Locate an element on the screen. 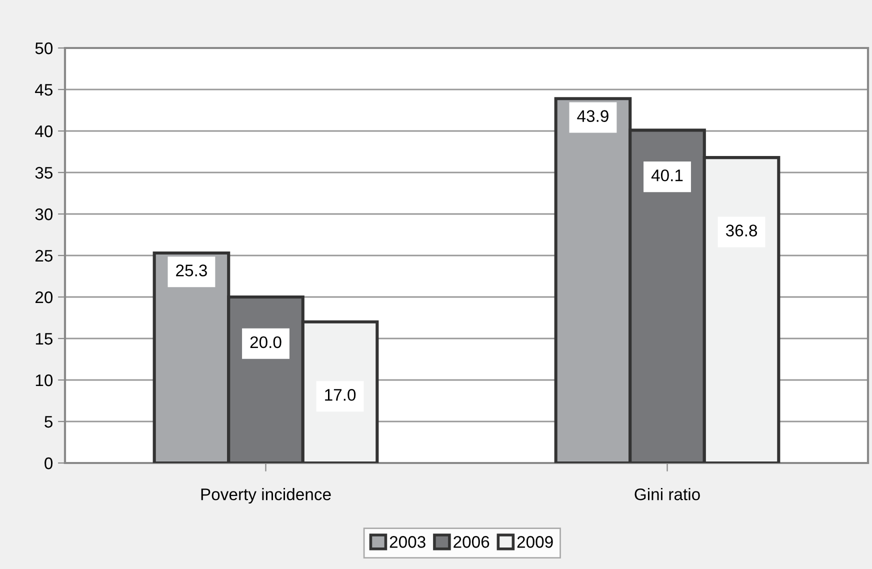 The height and width of the screenshot is (569, 872). data-label: 40.1 is located at coordinates (667, 176).